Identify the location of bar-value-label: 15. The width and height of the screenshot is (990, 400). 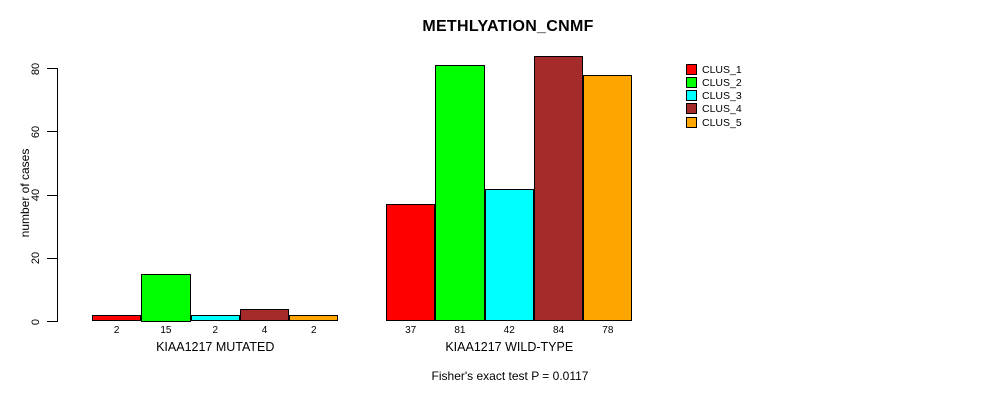
(166, 330).